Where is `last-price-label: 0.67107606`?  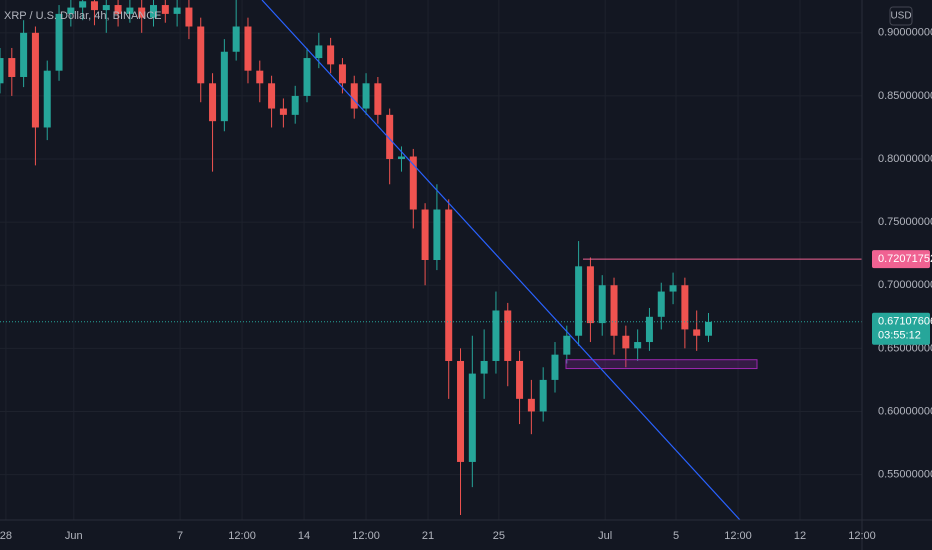 last-price-label: 0.67107606 is located at coordinates (905, 322).